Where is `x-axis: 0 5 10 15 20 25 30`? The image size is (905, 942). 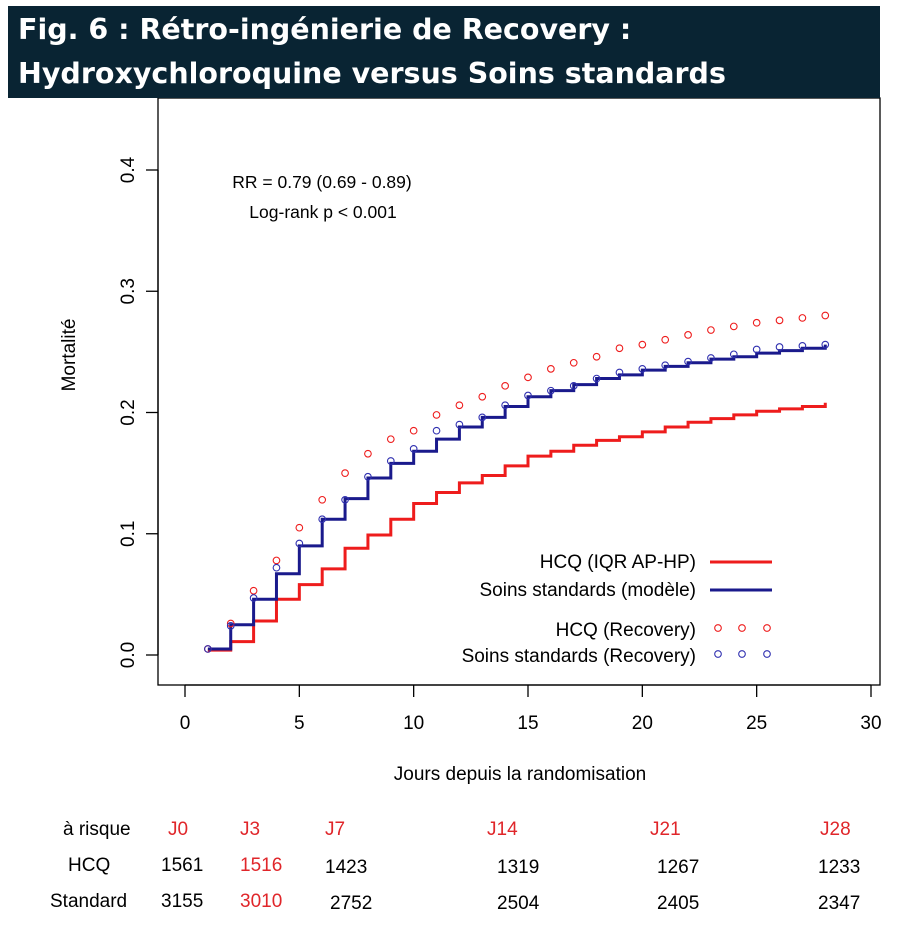
x-axis: 0 5 10 15 20 25 30 is located at coordinates (531, 709).